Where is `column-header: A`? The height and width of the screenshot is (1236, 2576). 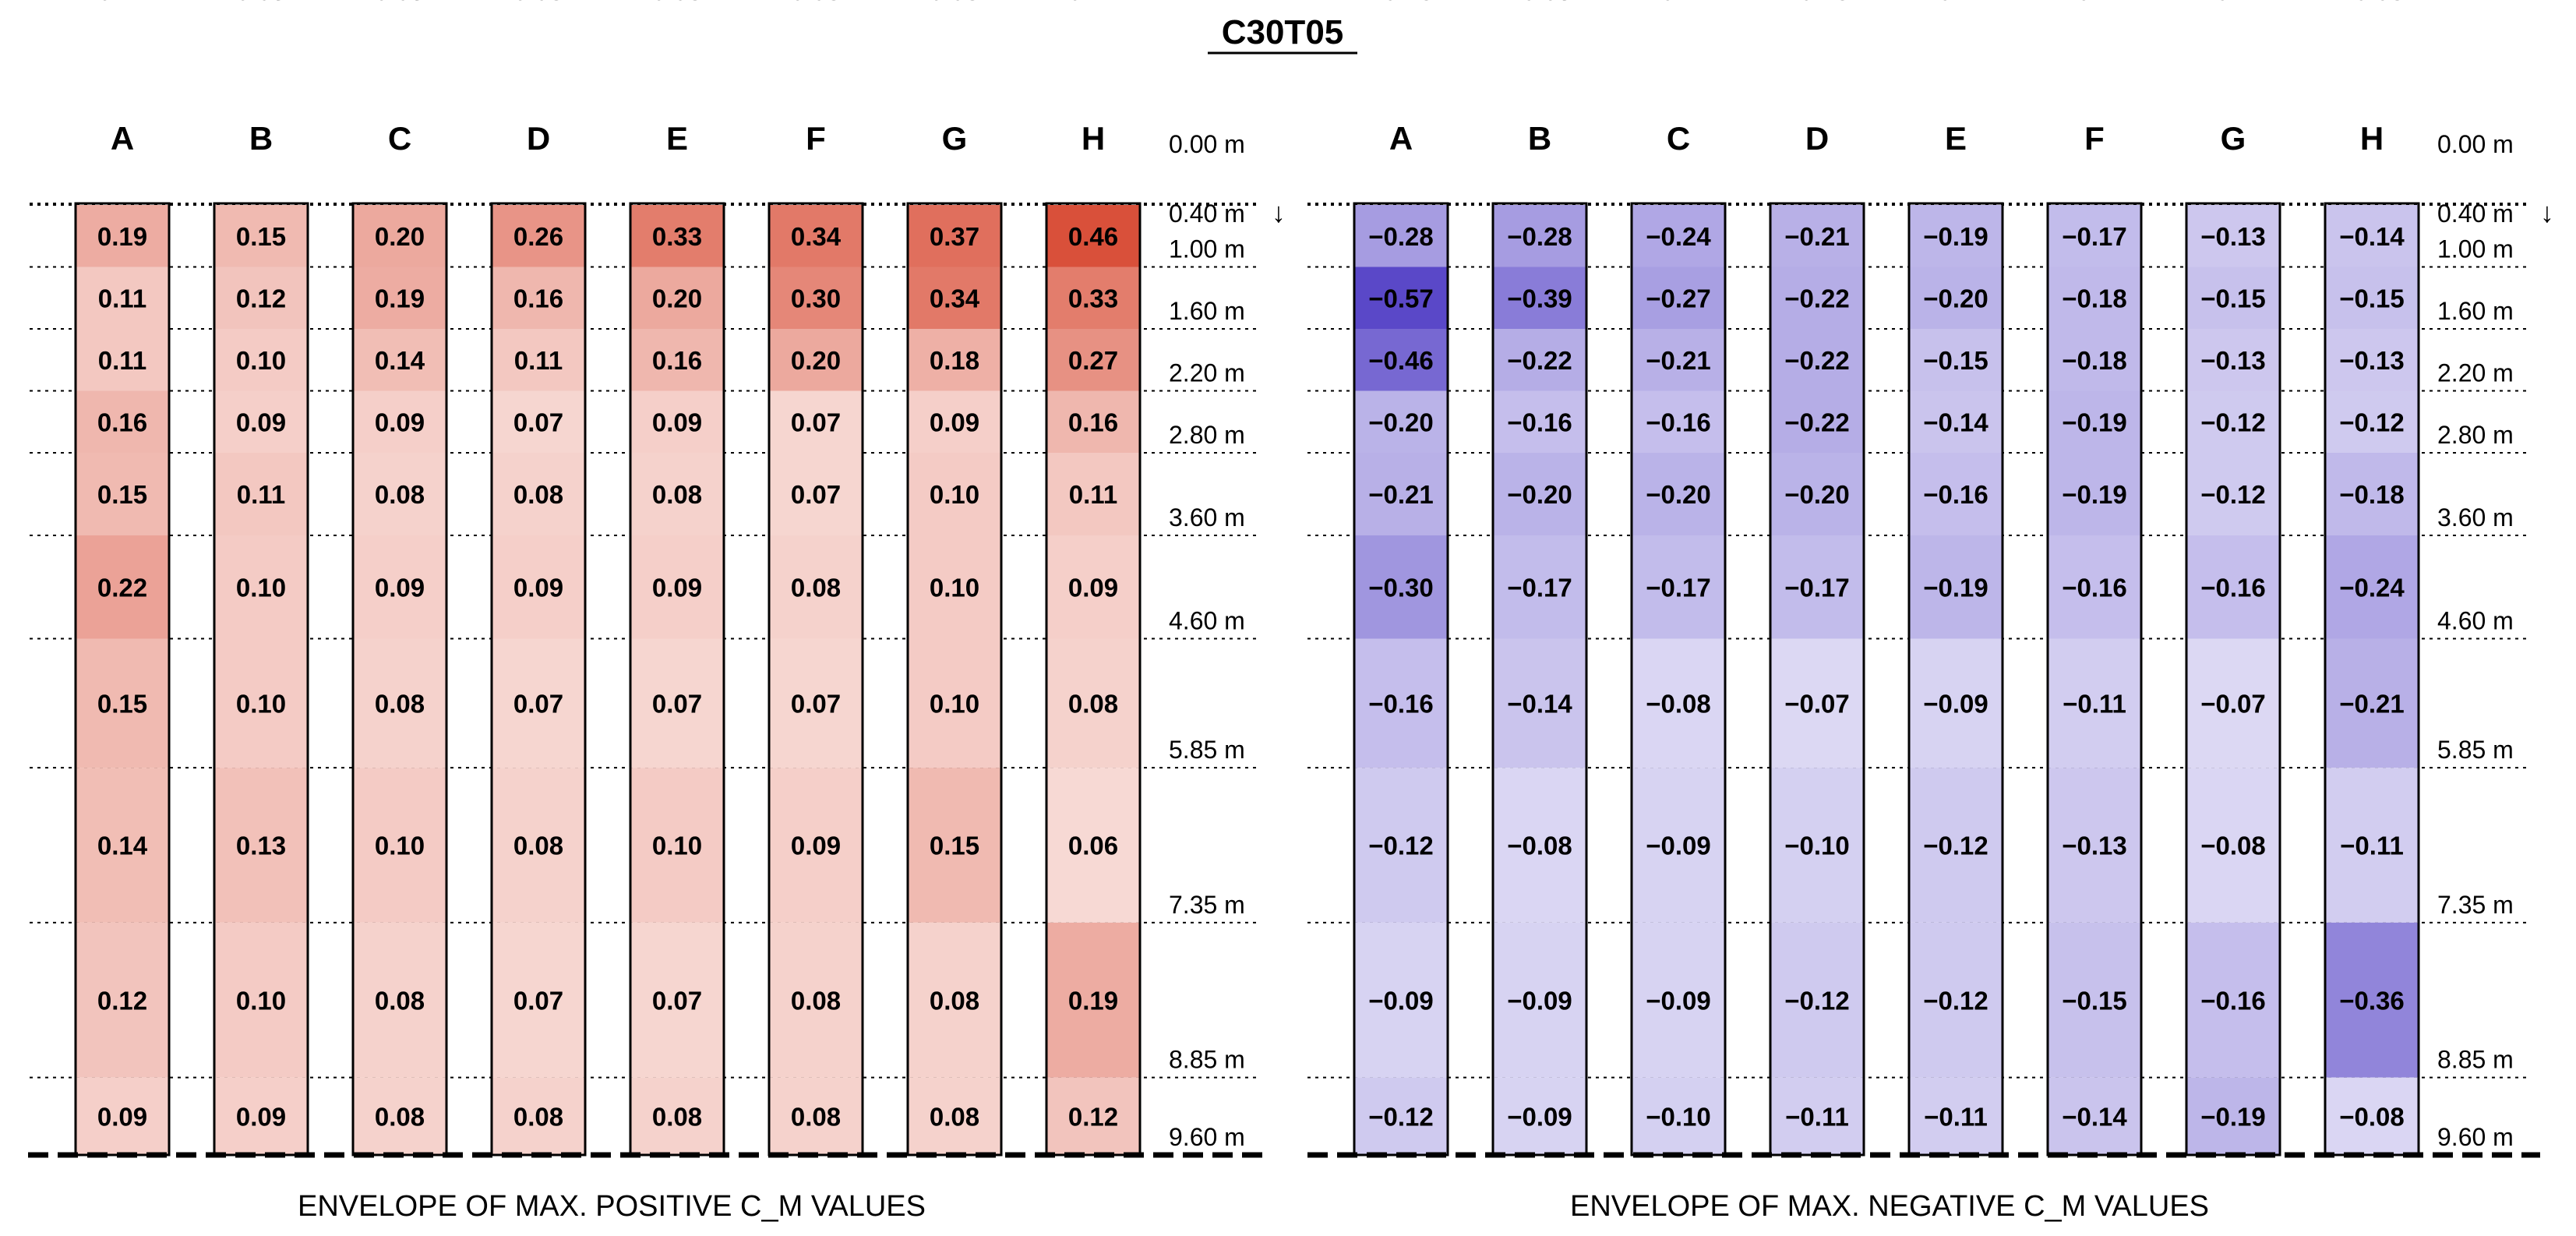 column-header: A is located at coordinates (122, 138).